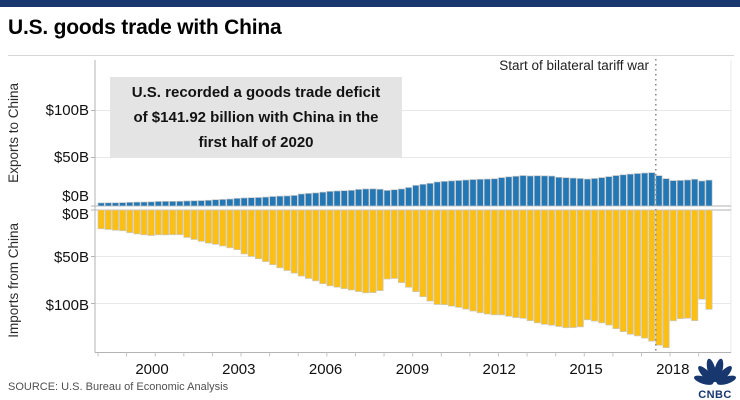  I want to click on x-tick-label: 2012, so click(499, 369).